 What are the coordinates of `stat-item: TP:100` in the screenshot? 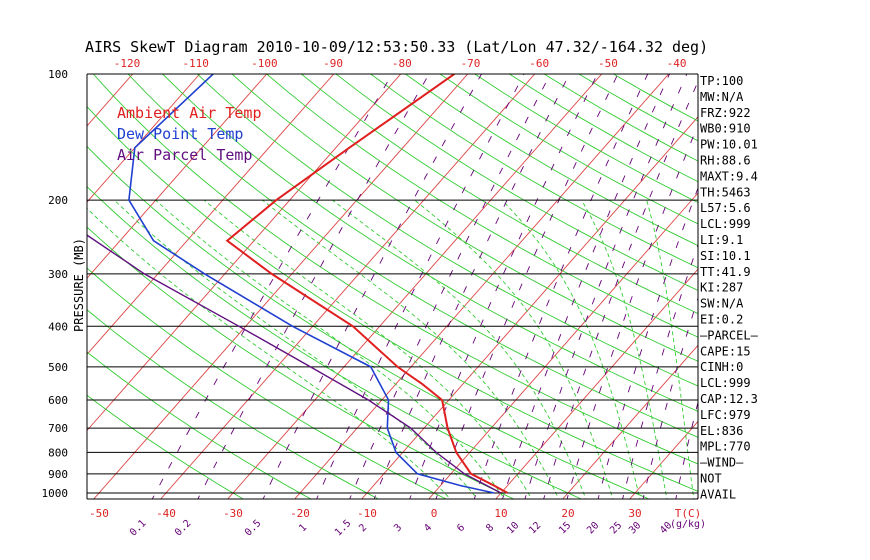 It's located at (721, 81).